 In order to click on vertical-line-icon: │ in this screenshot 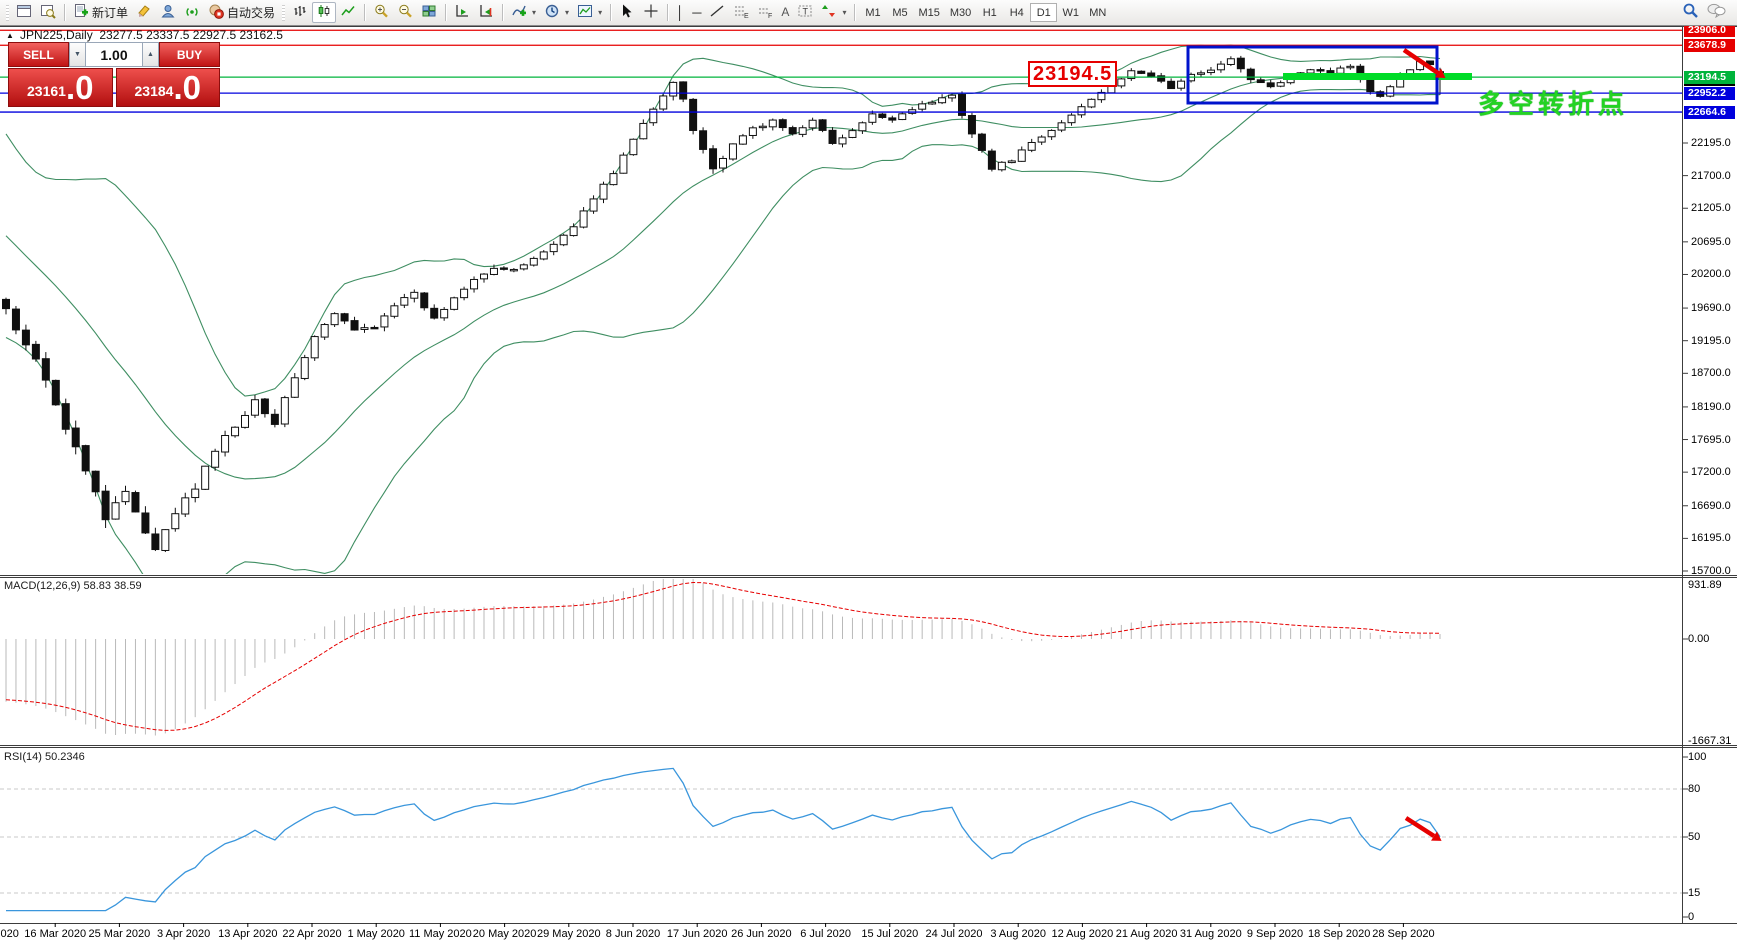, I will do `click(680, 12)`.